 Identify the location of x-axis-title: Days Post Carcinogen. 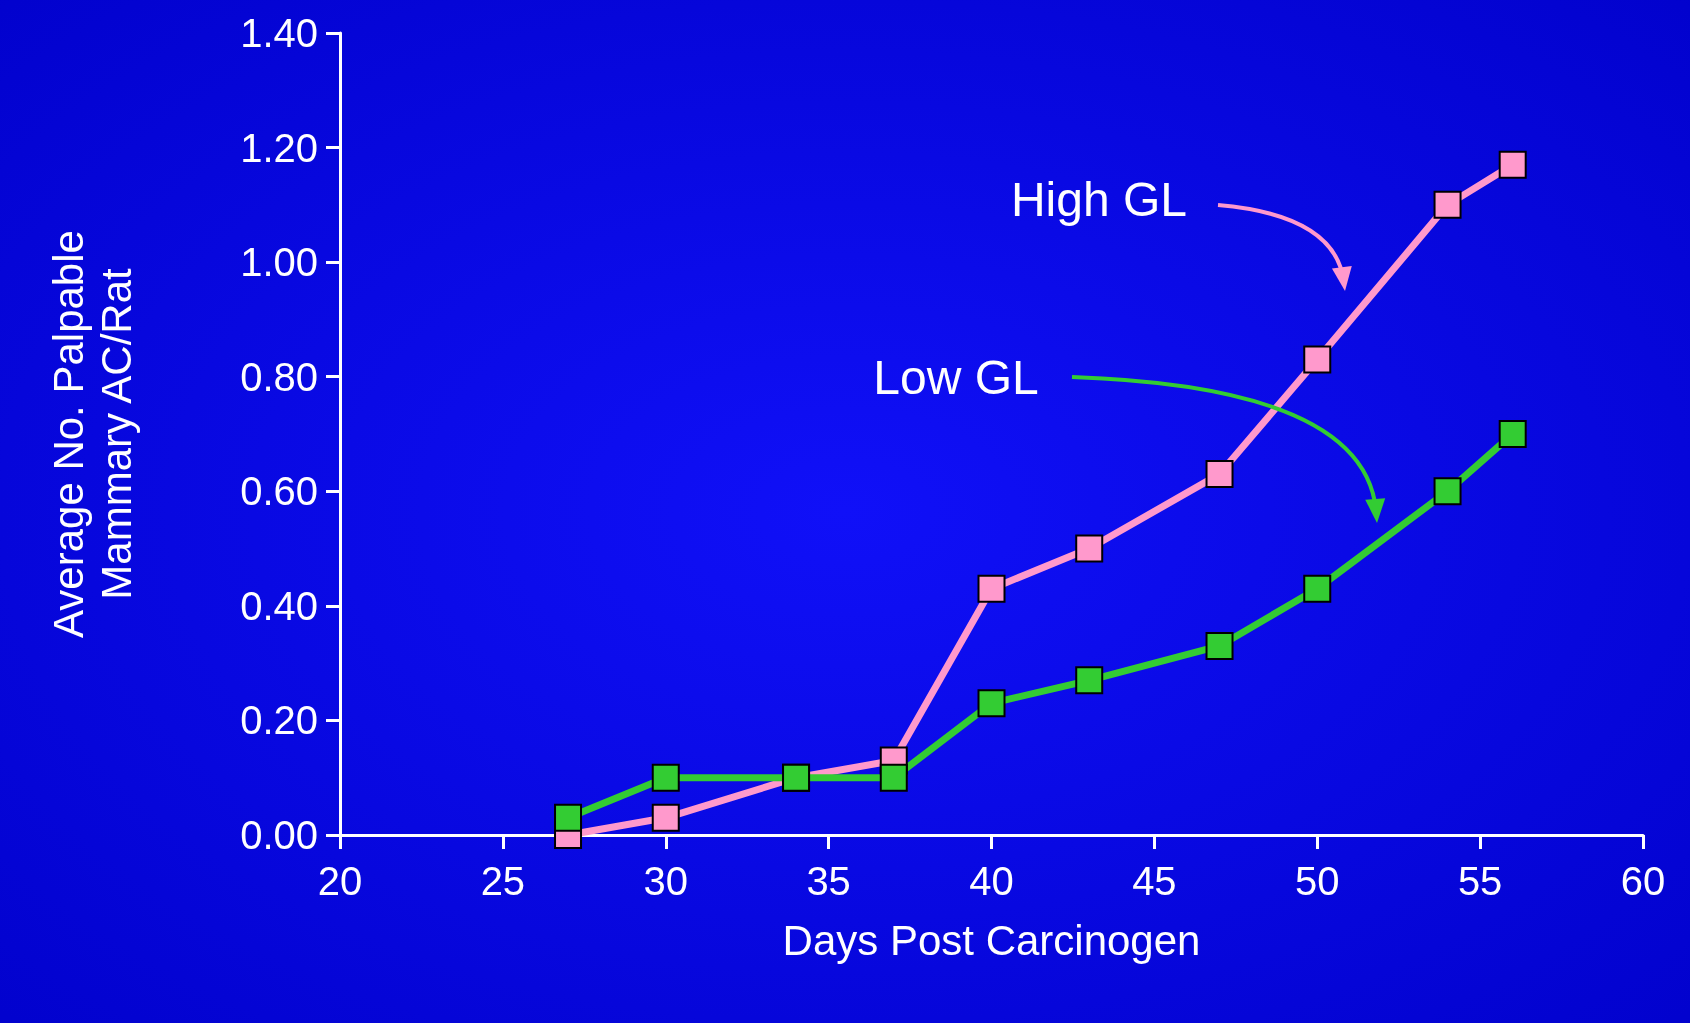
(991, 940).